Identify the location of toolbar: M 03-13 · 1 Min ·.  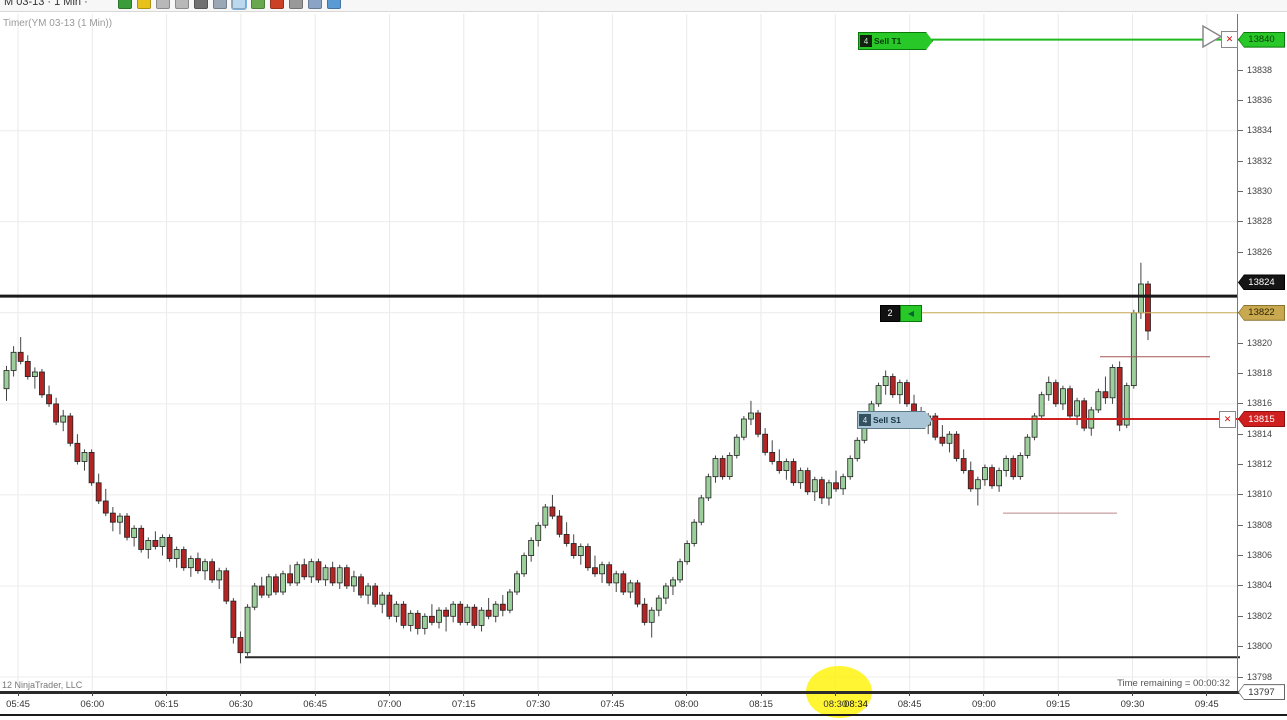
(643, 6).